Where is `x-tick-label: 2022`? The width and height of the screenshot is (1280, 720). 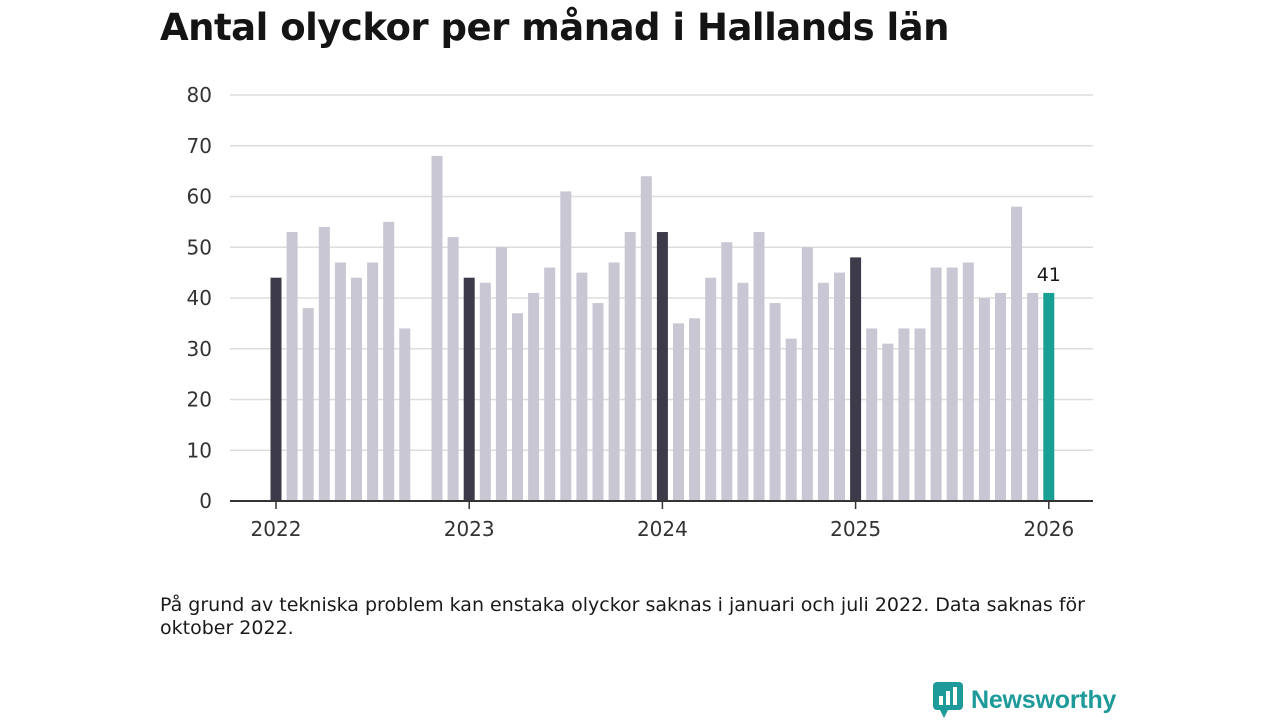 x-tick-label: 2022 is located at coordinates (276, 529).